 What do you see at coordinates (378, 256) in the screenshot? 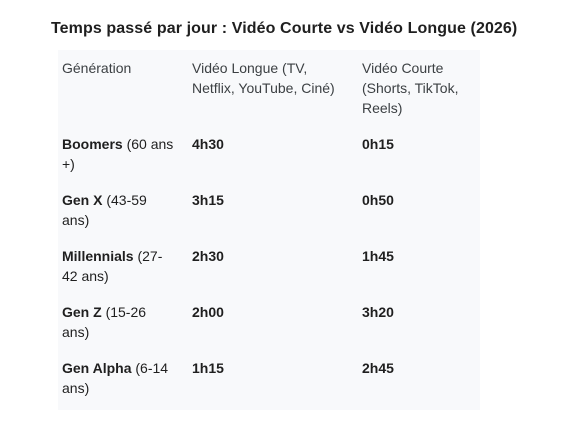
I see `short-video-time: 1h45` at bounding box center [378, 256].